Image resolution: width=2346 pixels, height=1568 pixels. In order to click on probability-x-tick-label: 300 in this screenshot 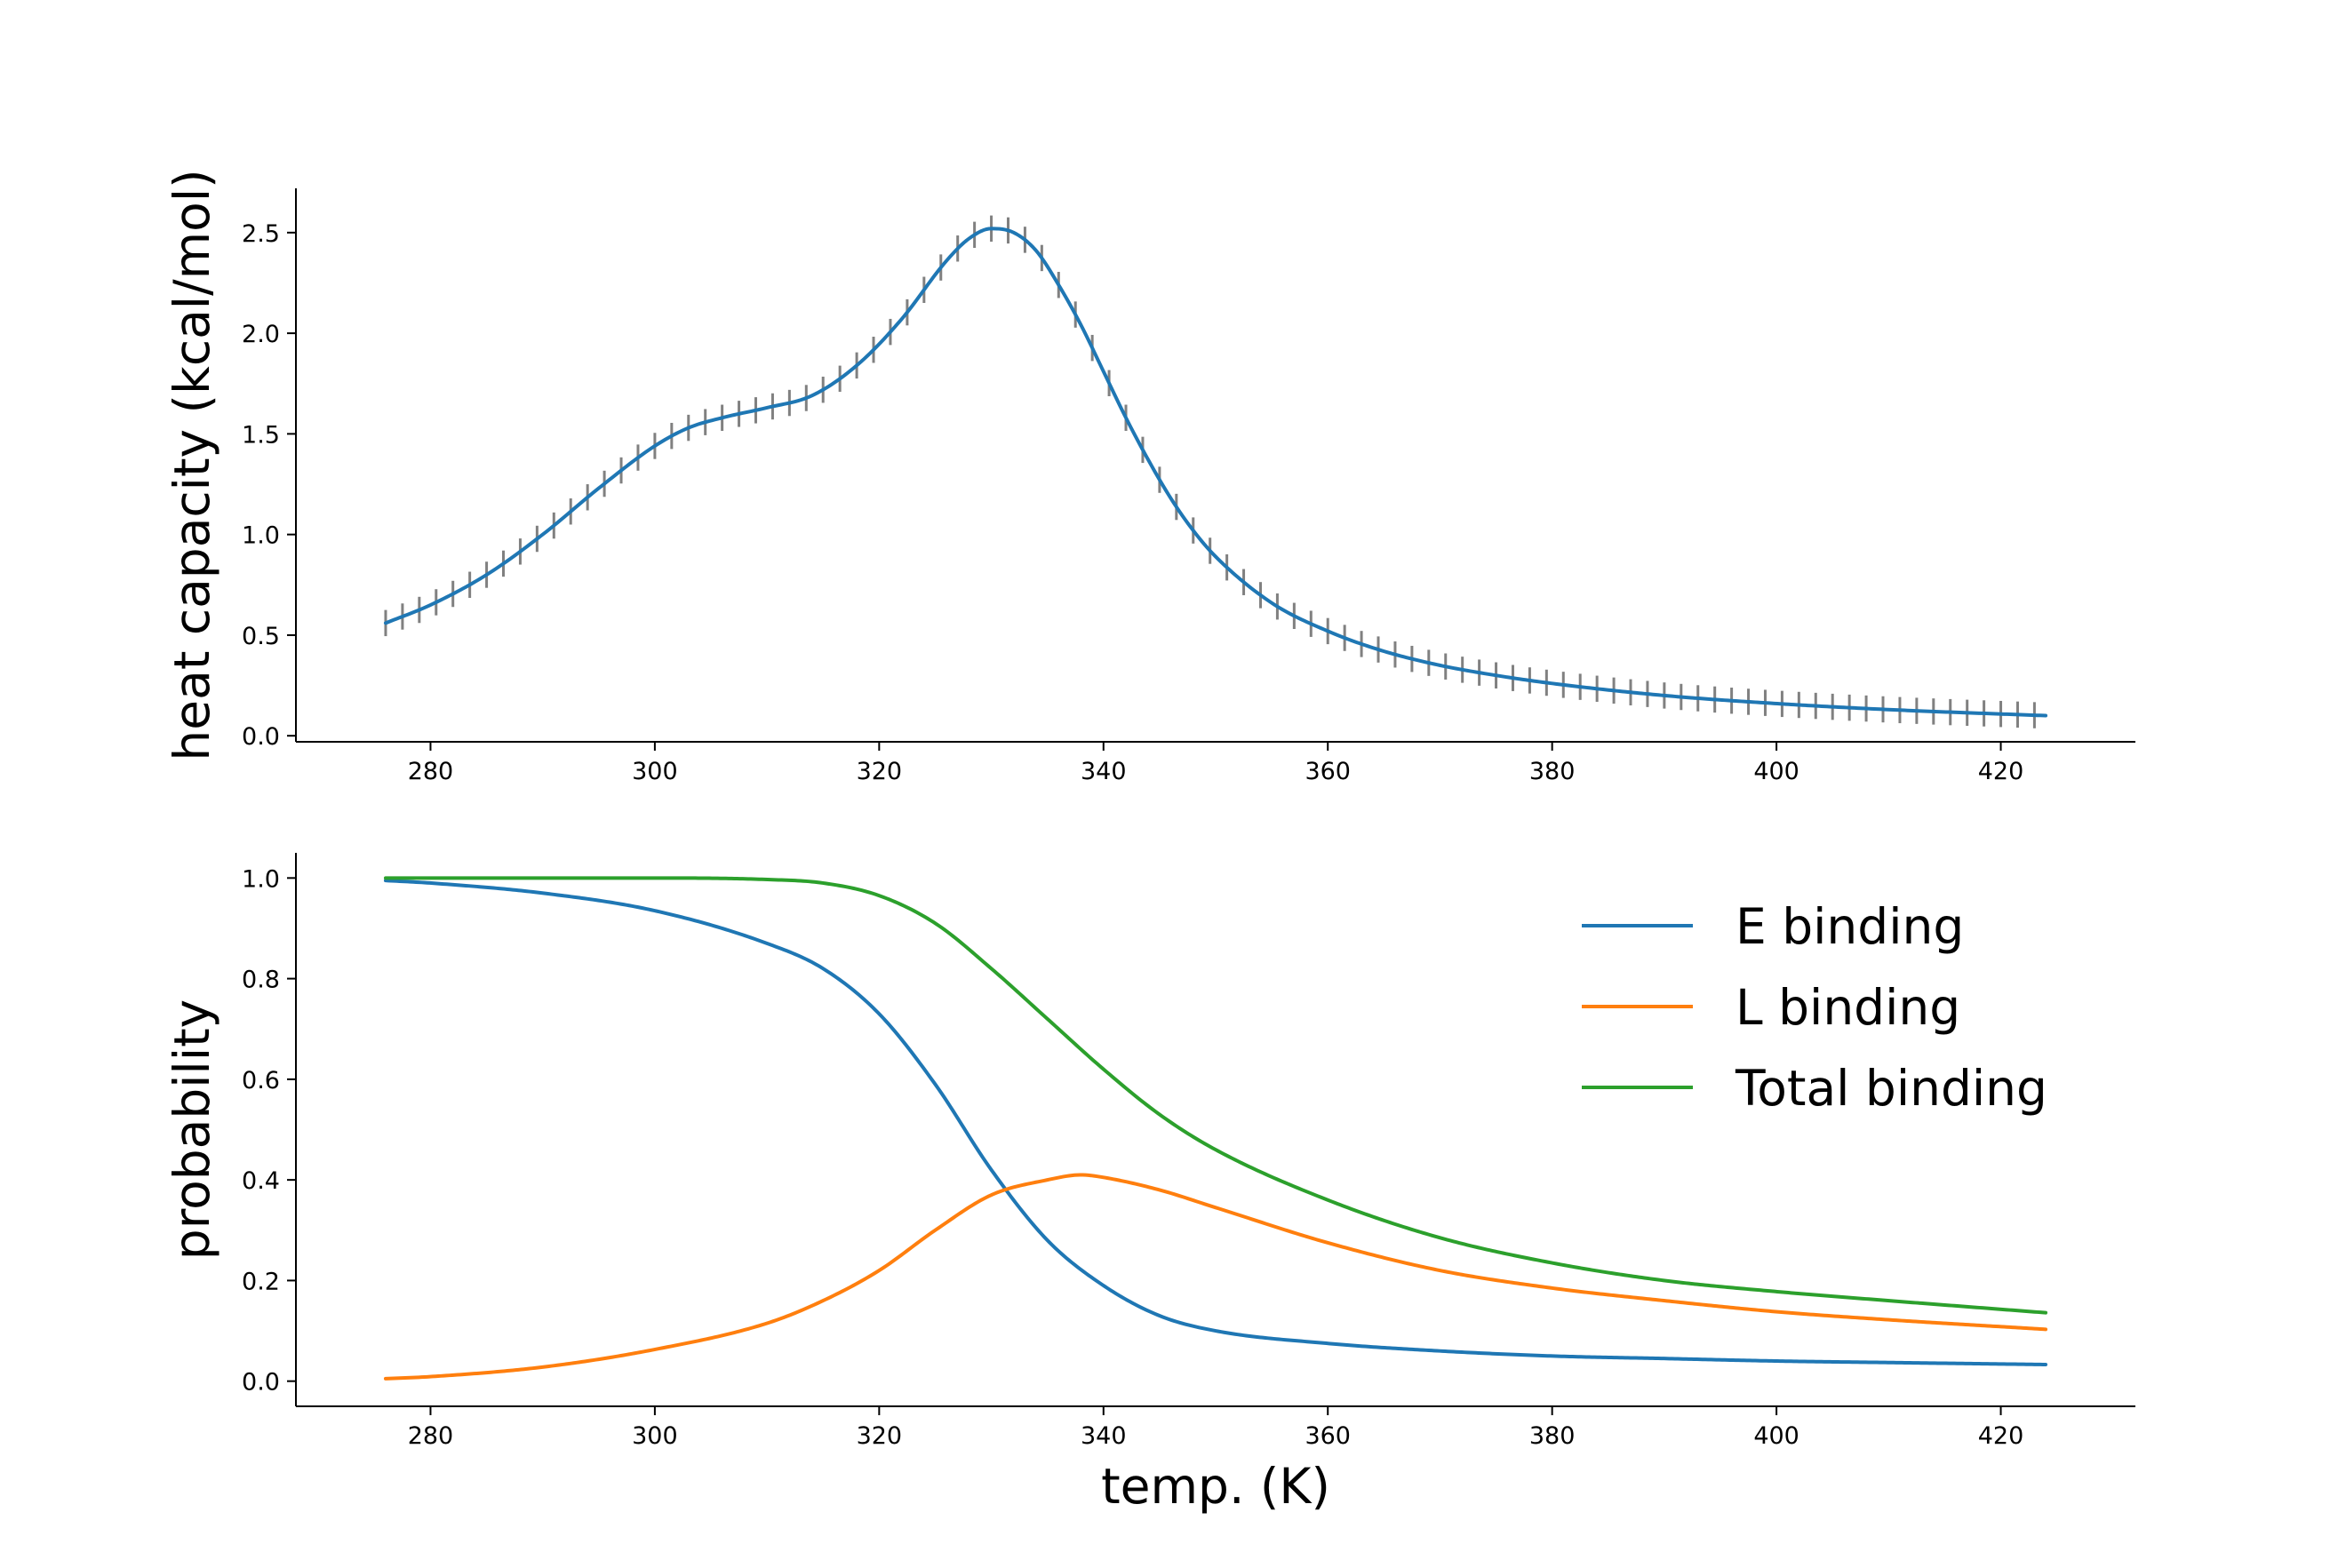, I will do `click(655, 1436)`.